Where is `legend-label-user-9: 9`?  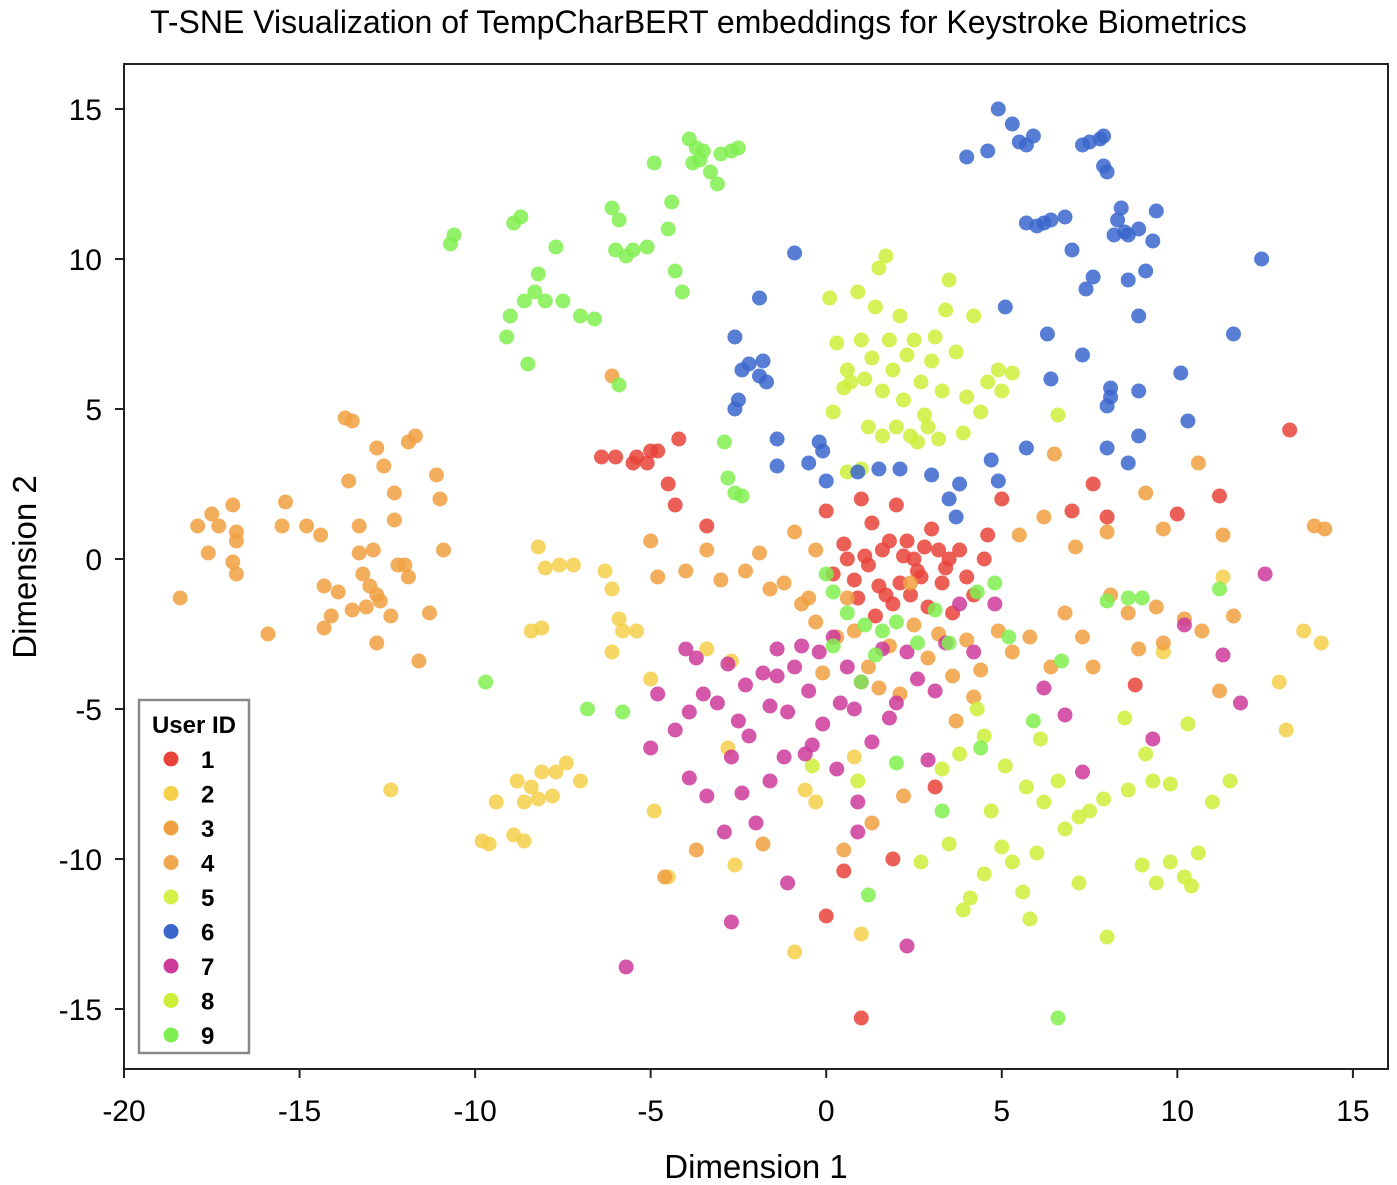 legend-label-user-9: 9 is located at coordinates (207, 1036).